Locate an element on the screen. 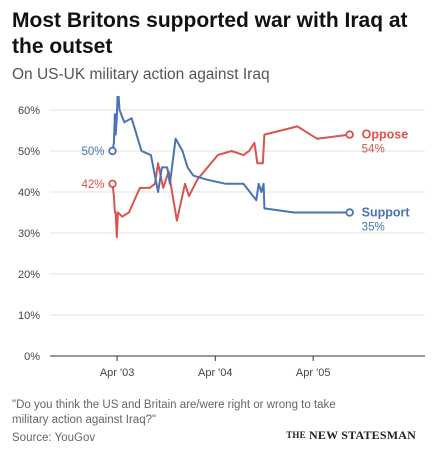 Image resolution: width=432 pixels, height=470 pixels. support-end-marker is located at coordinates (349, 212).